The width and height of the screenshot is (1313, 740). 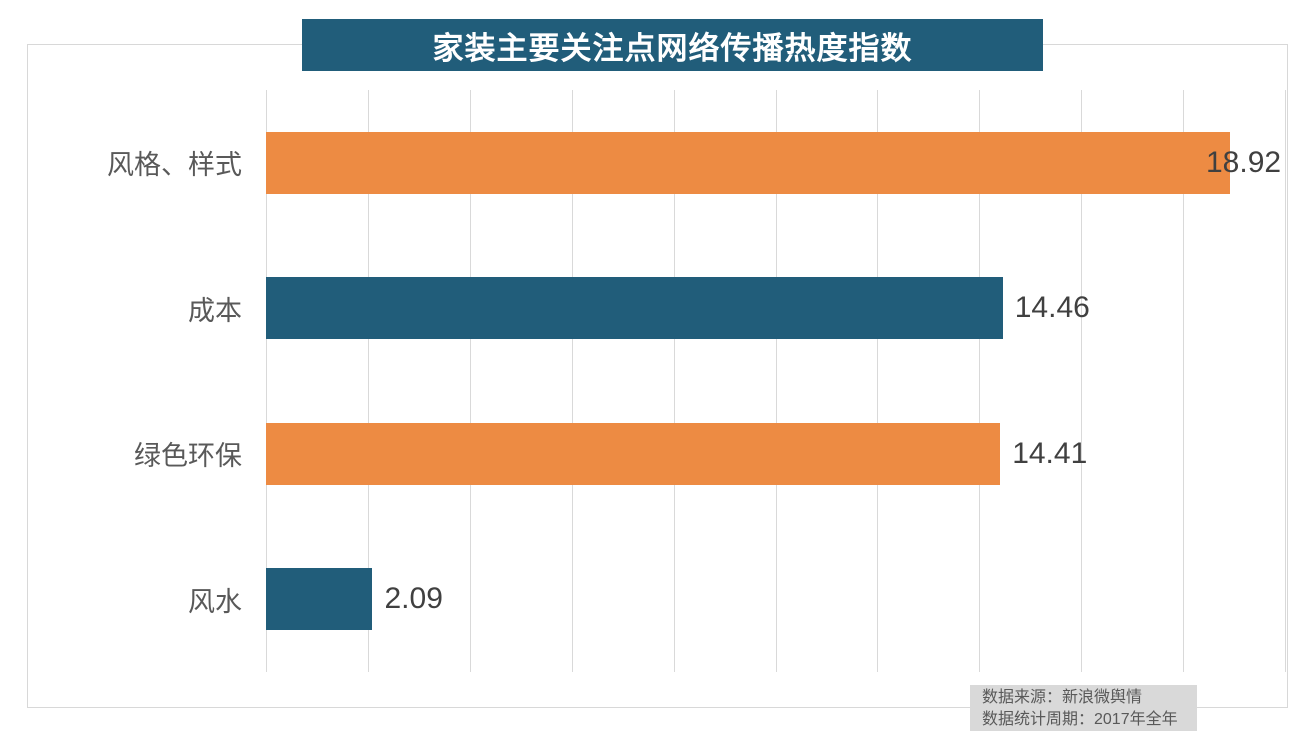 I want to click on category-axis: 风格、样式成本绿色环保风水, so click(x=136, y=381).